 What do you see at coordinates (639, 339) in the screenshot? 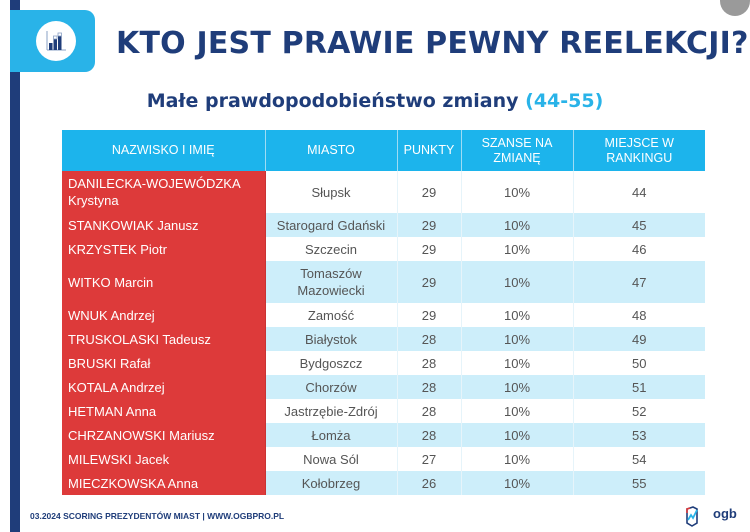
I see `rank-cell: 49` at bounding box center [639, 339].